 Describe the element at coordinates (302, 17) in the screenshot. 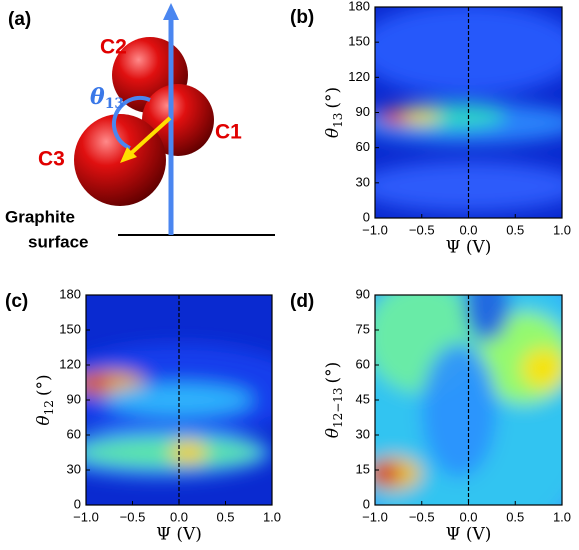

I see `panel-label: (b)` at that location.